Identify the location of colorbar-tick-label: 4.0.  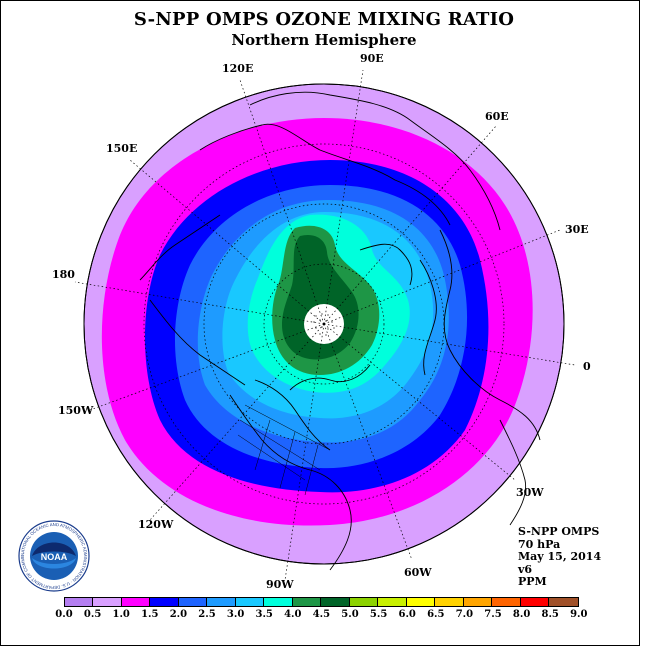
(293, 614).